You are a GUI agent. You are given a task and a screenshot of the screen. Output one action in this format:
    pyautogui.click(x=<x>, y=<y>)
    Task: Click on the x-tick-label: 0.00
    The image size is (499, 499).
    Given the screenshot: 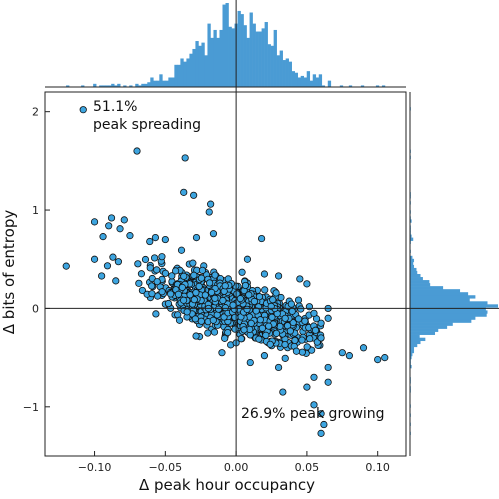 What is the action you would take?
    pyautogui.click(x=236, y=467)
    